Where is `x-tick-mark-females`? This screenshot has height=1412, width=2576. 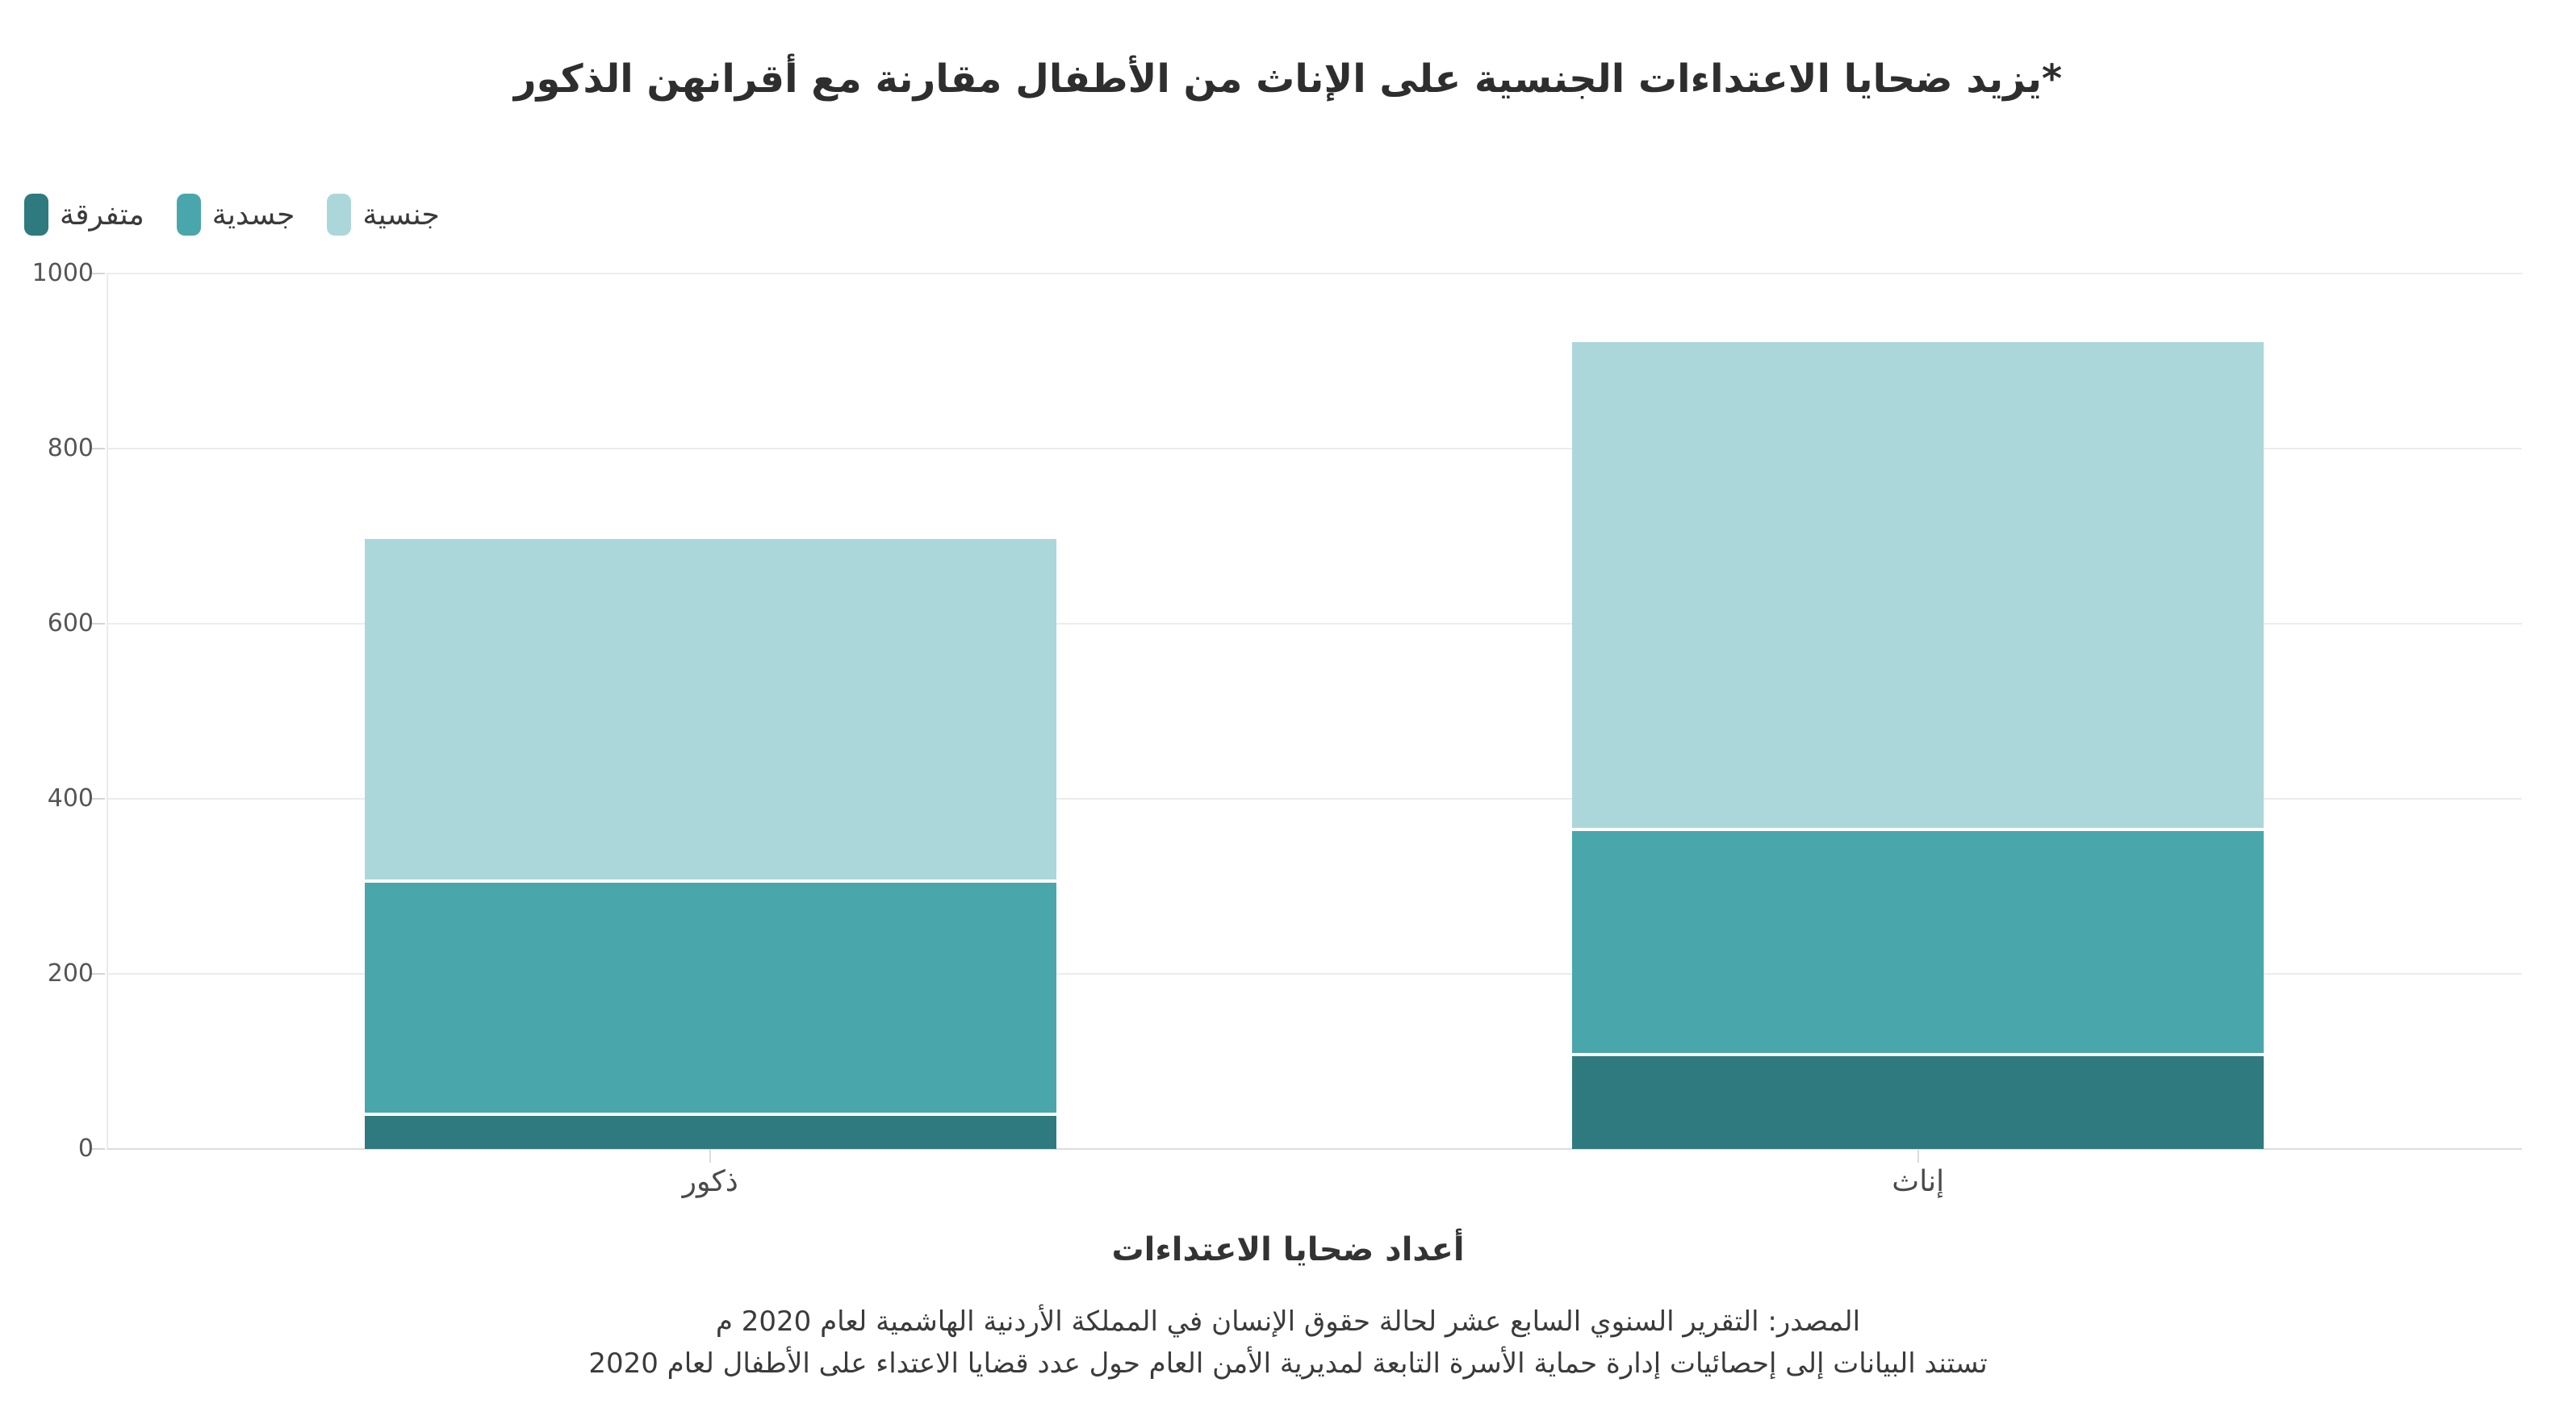
x-tick-mark-females is located at coordinates (1918, 1156).